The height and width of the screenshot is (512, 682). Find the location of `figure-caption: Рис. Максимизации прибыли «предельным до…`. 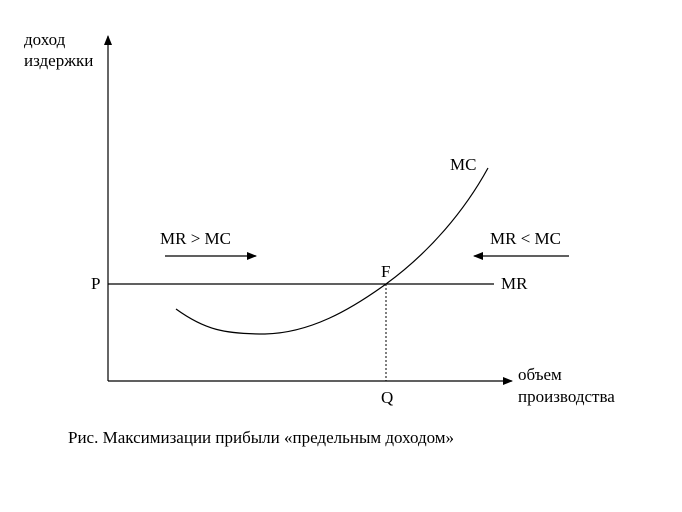

figure-caption: Рис. Максимизации прибыли «предельным до… is located at coordinates (261, 437).